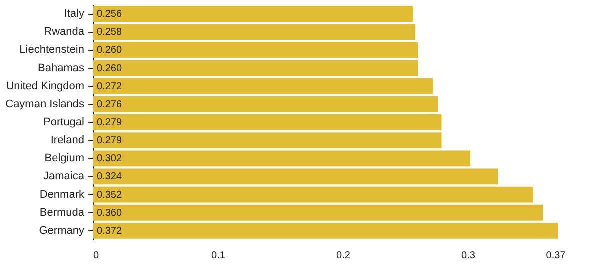 The width and height of the screenshot is (600, 278). Describe the element at coordinates (62, 230) in the screenshot. I see `y-tick-label: Germany` at that location.